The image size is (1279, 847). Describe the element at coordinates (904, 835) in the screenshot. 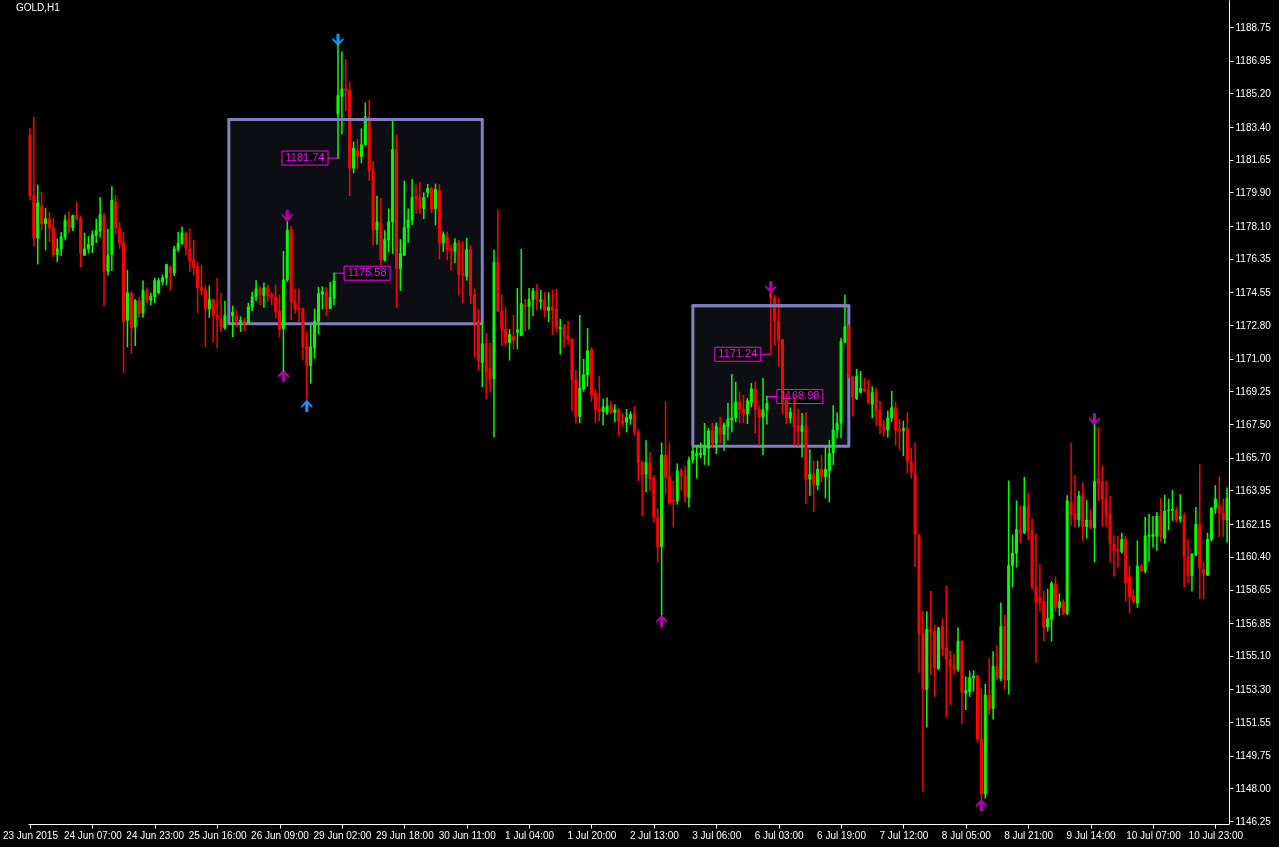

I see `x-tick-label: 7 Jul 12:00` at that location.